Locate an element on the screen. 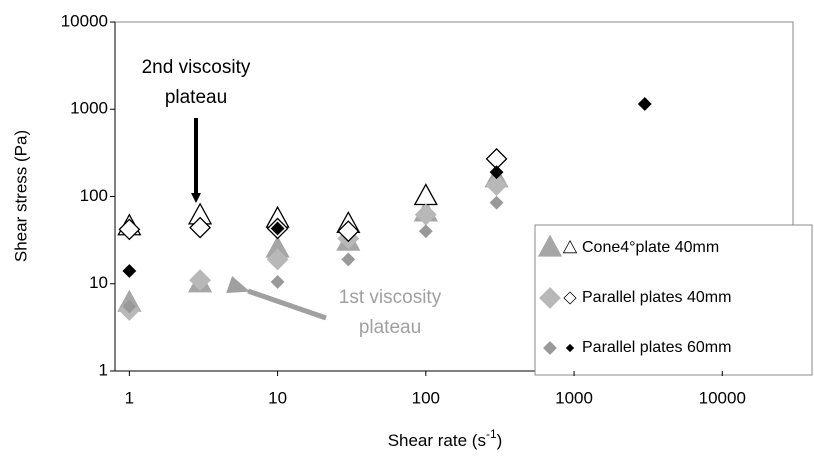 This screenshot has width=814, height=468. x-axis-label: Shear rate (s-1) is located at coordinates (445, 438).